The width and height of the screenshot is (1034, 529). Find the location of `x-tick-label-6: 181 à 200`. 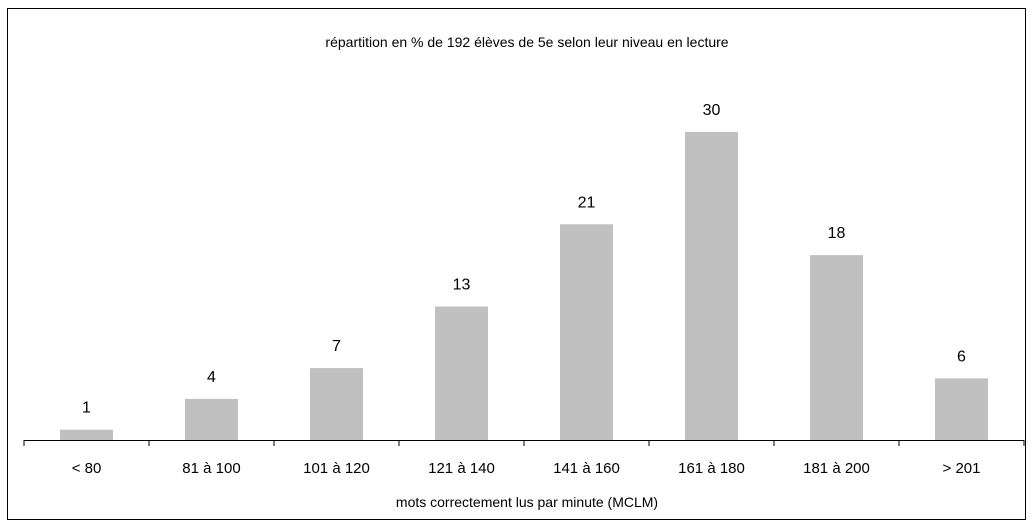

x-tick-label-6: 181 à 200 is located at coordinates (836, 468).